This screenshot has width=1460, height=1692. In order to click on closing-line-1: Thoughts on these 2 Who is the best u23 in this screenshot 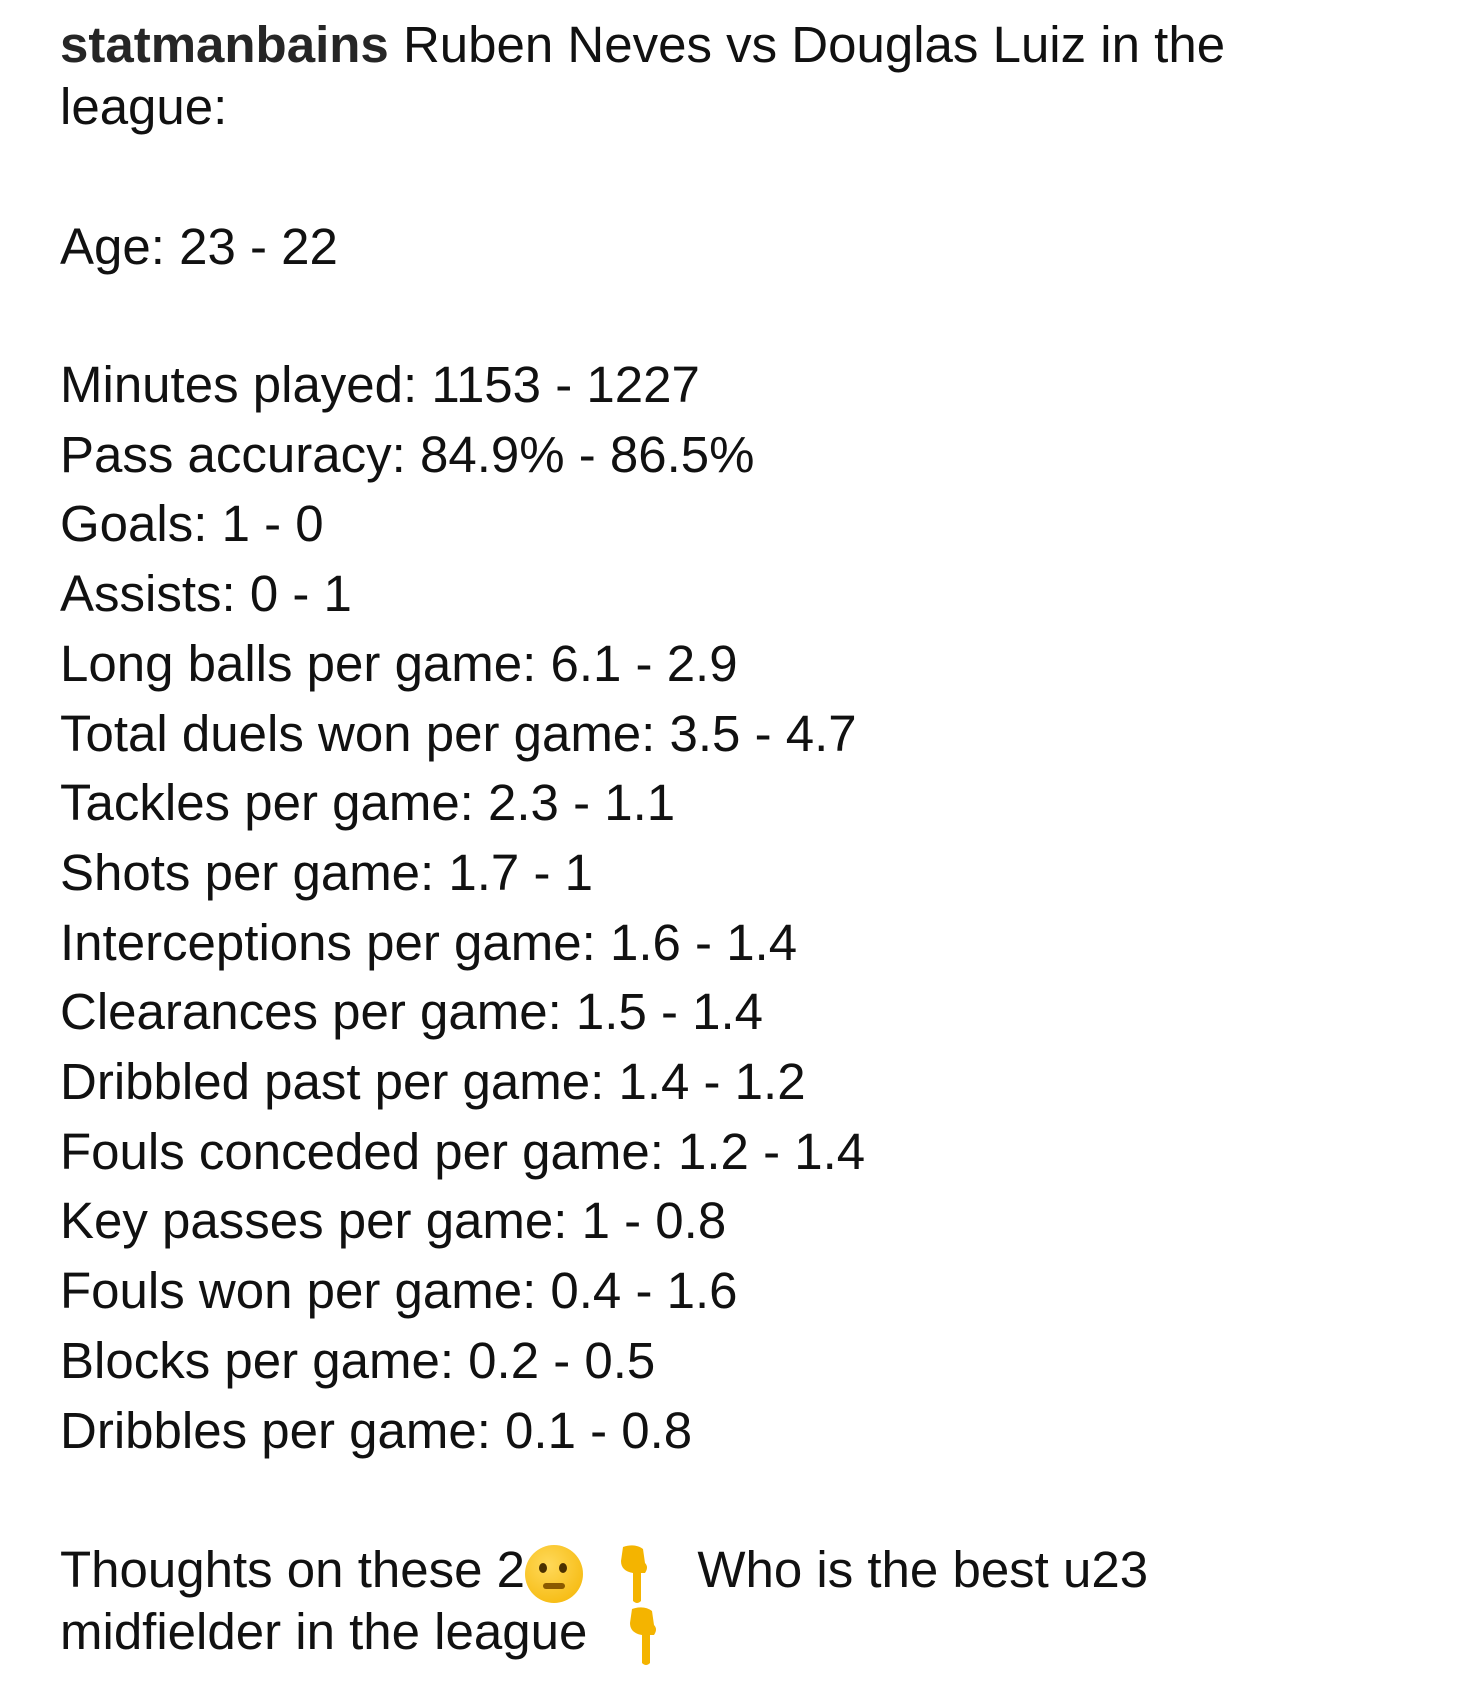, I will do `click(604, 1572)`.